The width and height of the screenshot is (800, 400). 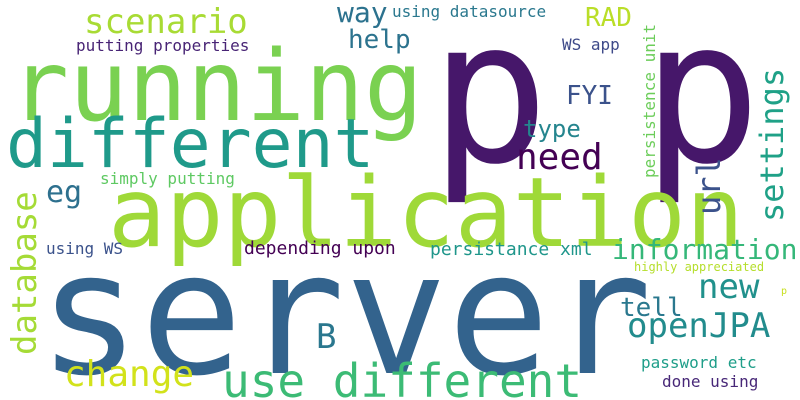 I want to click on word-using-datasource: using datasource, so click(x=469, y=11).